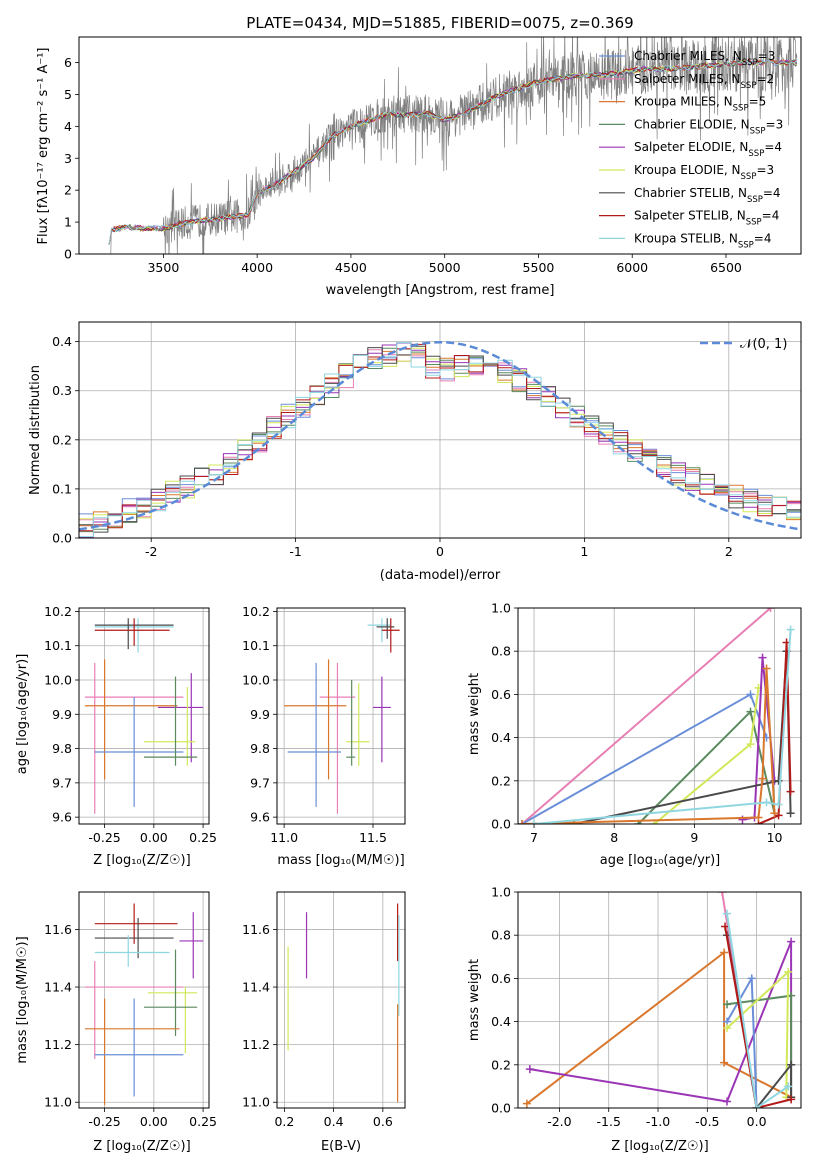 Image resolution: width=819 pixels, height=1174 pixels. I want to click on spectrum-xtick-label: 4500, so click(351, 267).